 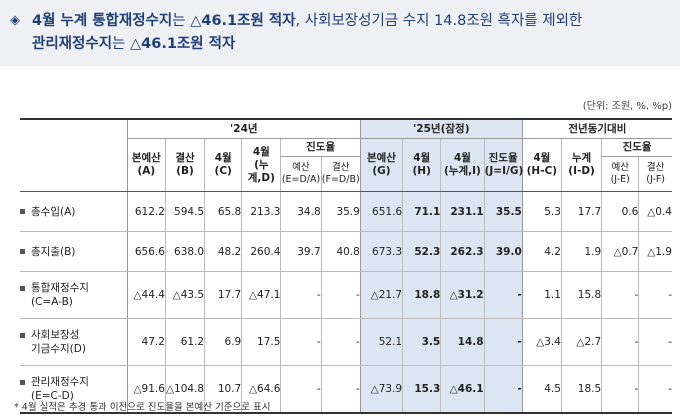 What do you see at coordinates (421, 389) in the screenshot?
I see `table-cell: 15.3` at bounding box center [421, 389].